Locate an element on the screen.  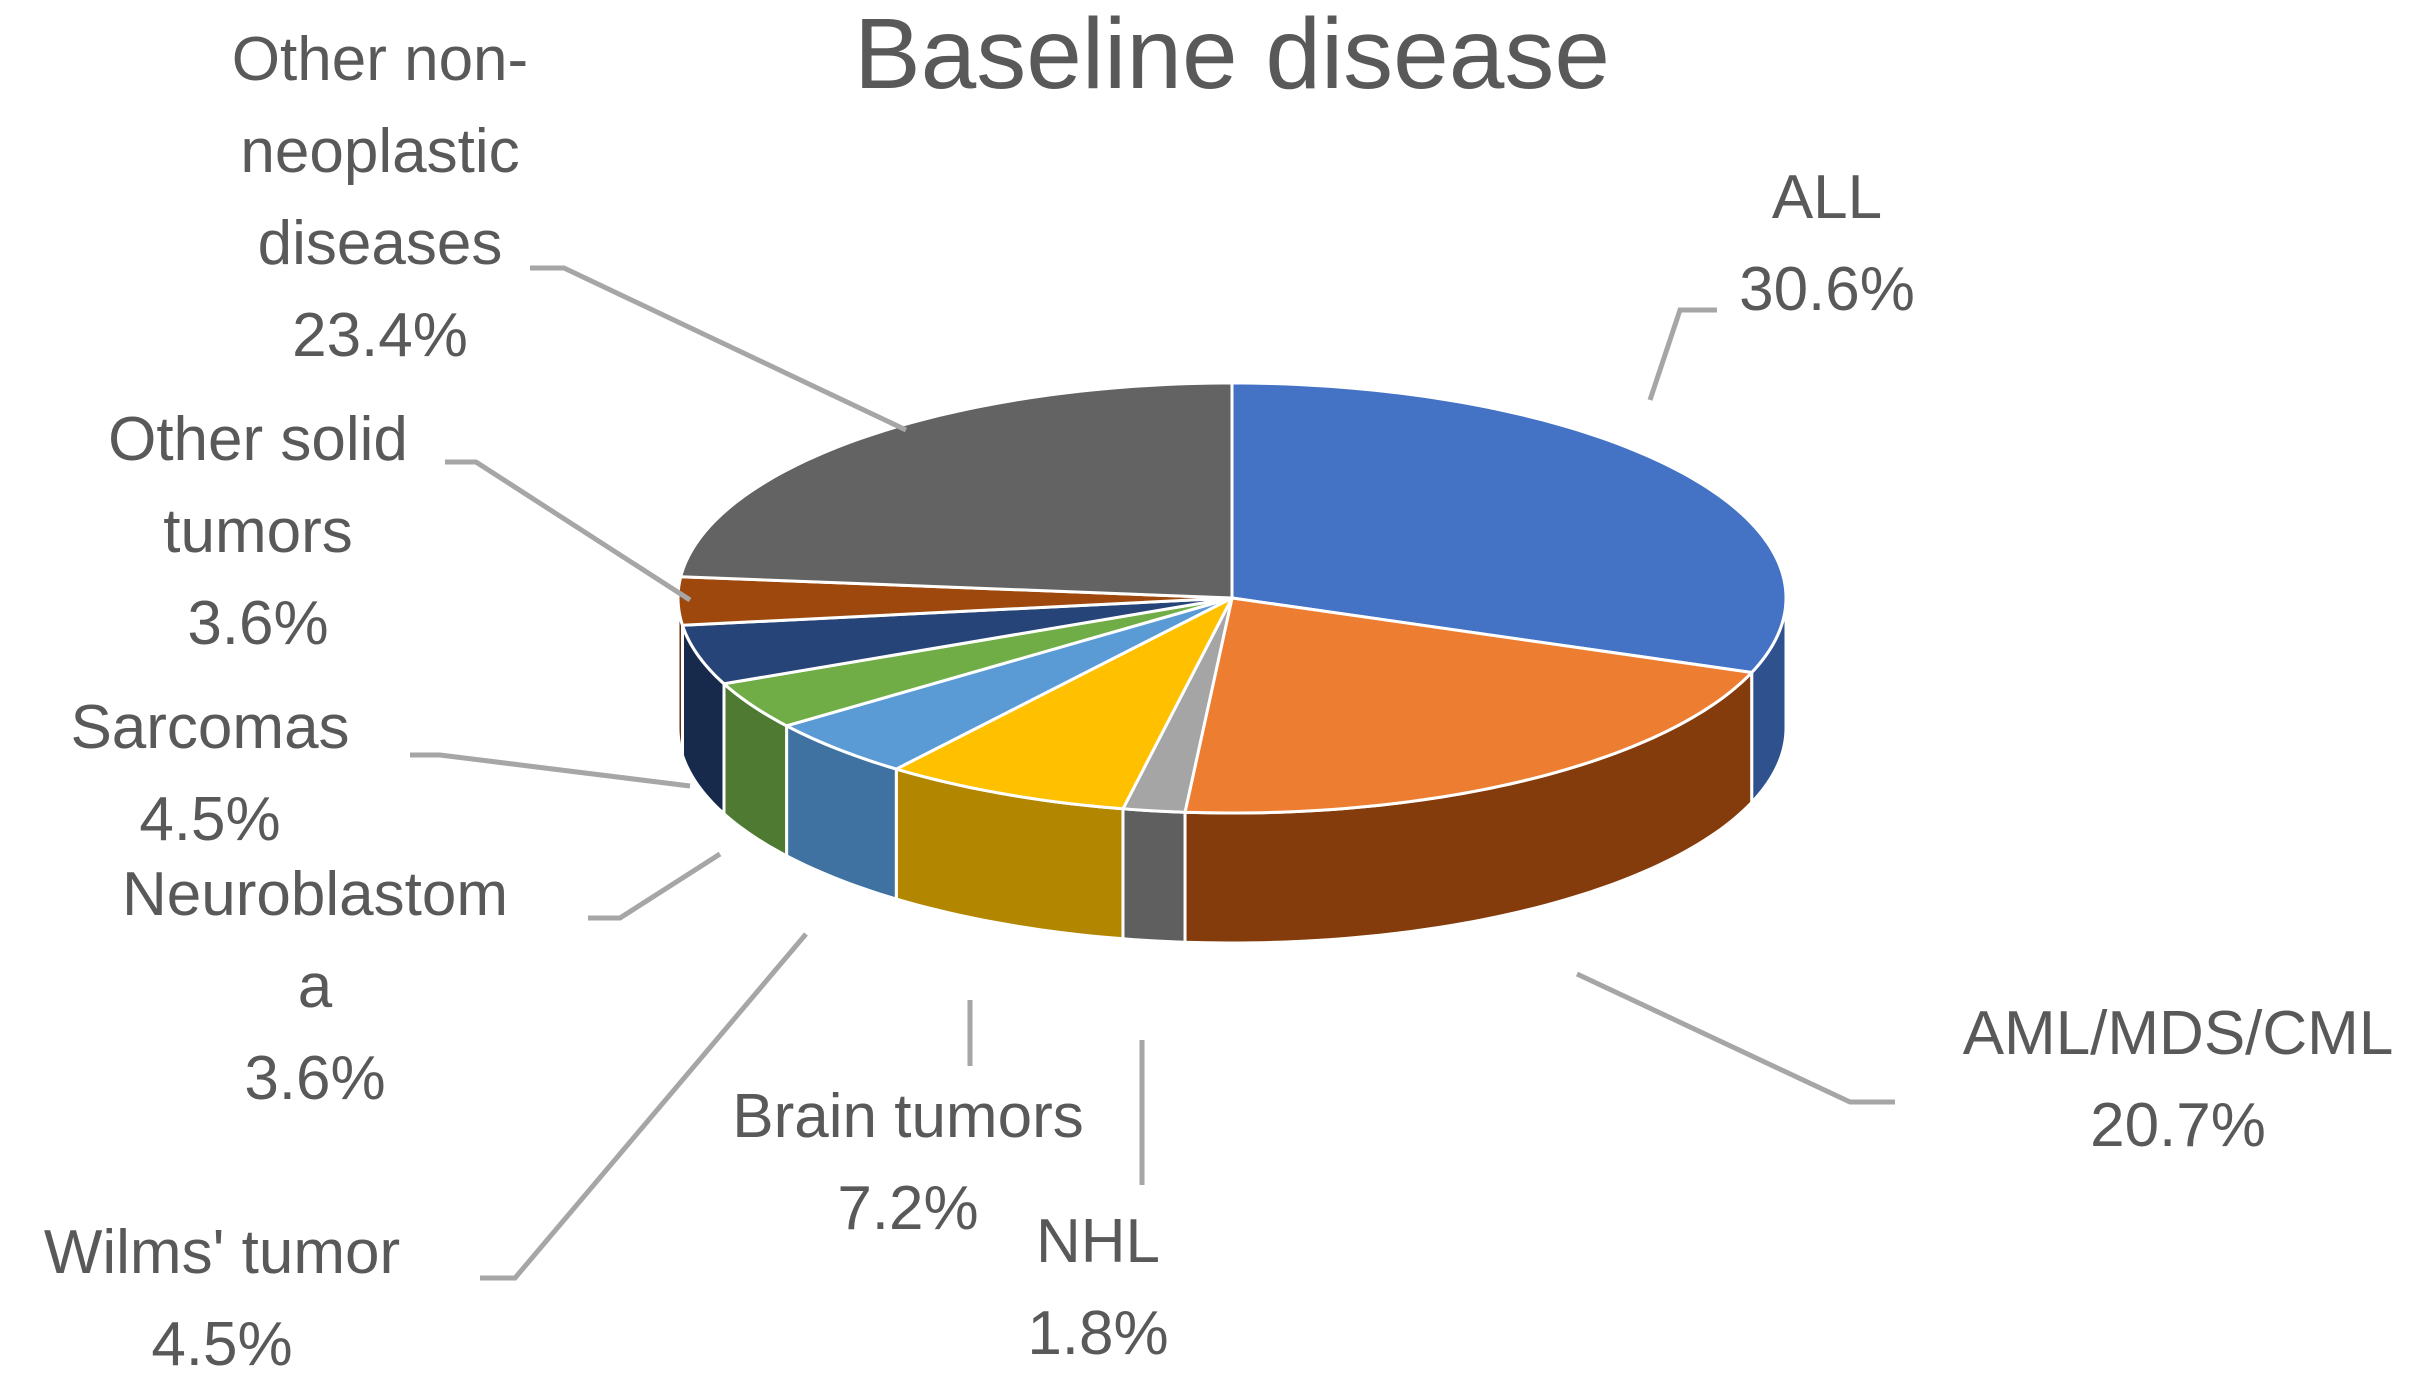
slice-percent-7: 3.6% is located at coordinates (257, 623).